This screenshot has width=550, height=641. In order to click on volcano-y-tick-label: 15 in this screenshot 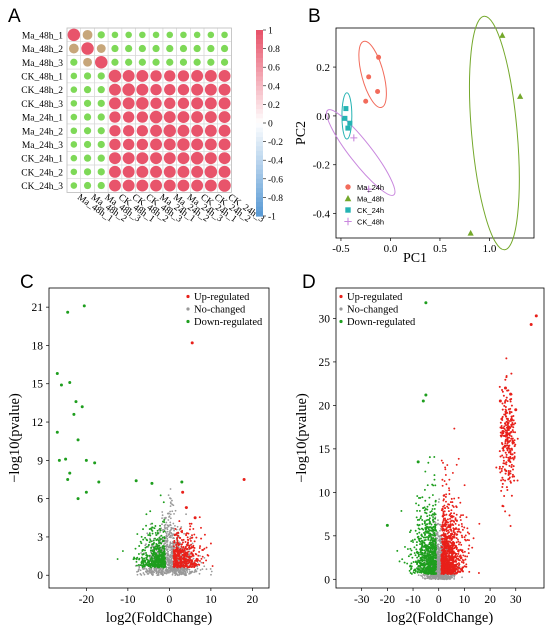, I will do `click(325, 450)`.